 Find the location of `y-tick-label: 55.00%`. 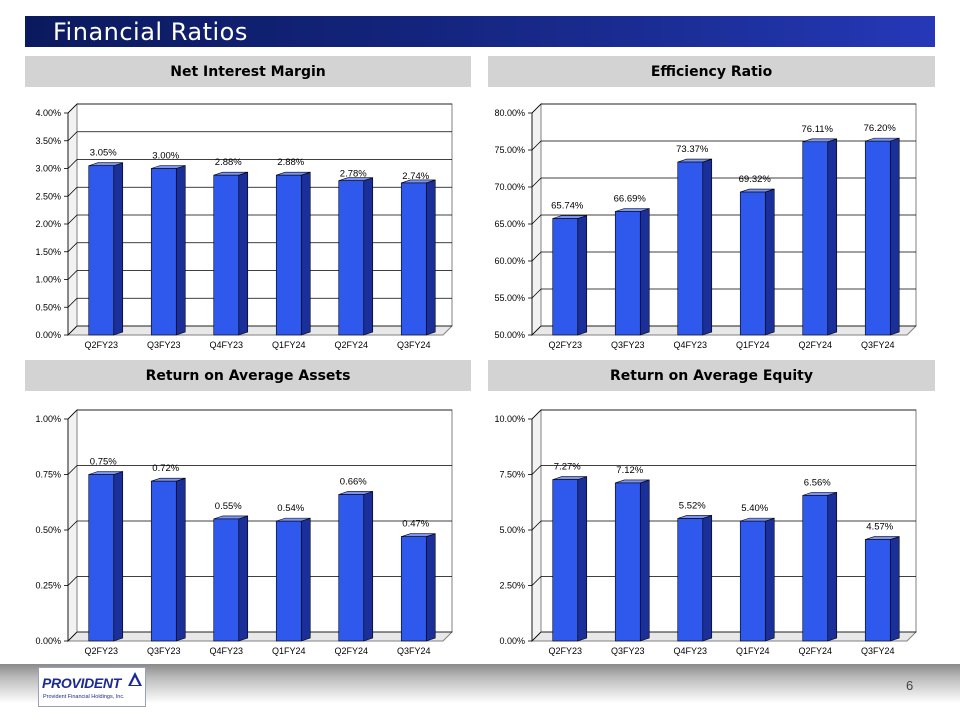

y-tick-label: 55.00% is located at coordinates (509, 298).